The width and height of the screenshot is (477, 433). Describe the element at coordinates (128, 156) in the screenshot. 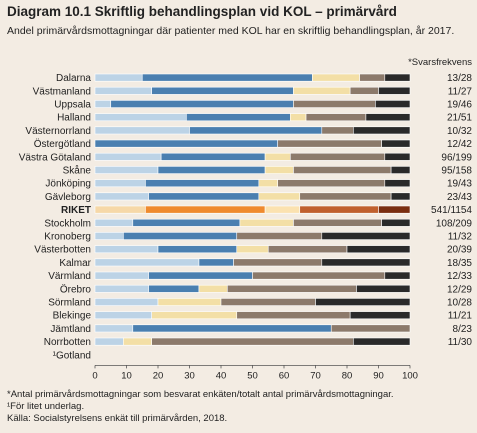

I see `bar-västra-götaland-alltid` at that location.